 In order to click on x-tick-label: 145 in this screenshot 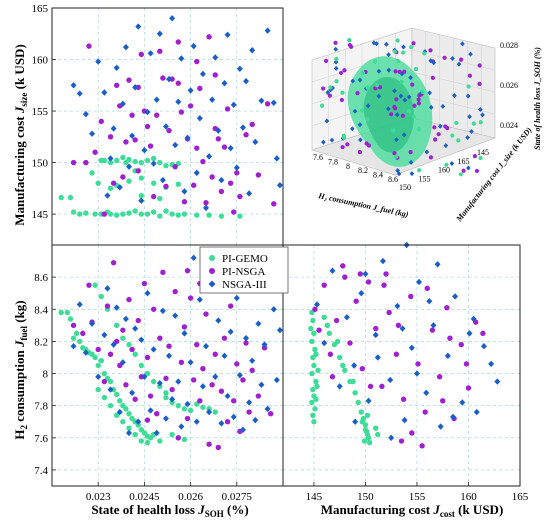, I will do `click(314, 497)`.